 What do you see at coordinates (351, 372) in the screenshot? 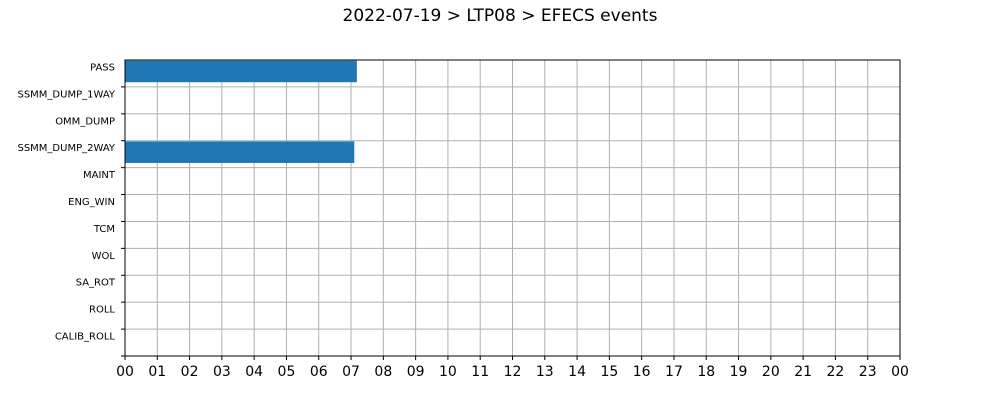
I see `x-tick-label: 07` at bounding box center [351, 372].